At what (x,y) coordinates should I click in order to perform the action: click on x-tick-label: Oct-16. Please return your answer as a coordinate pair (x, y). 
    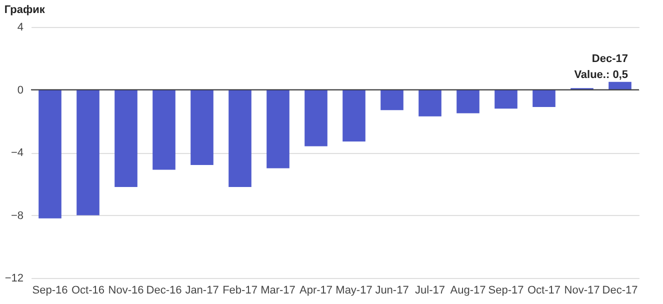
    Looking at the image, I should click on (88, 290).